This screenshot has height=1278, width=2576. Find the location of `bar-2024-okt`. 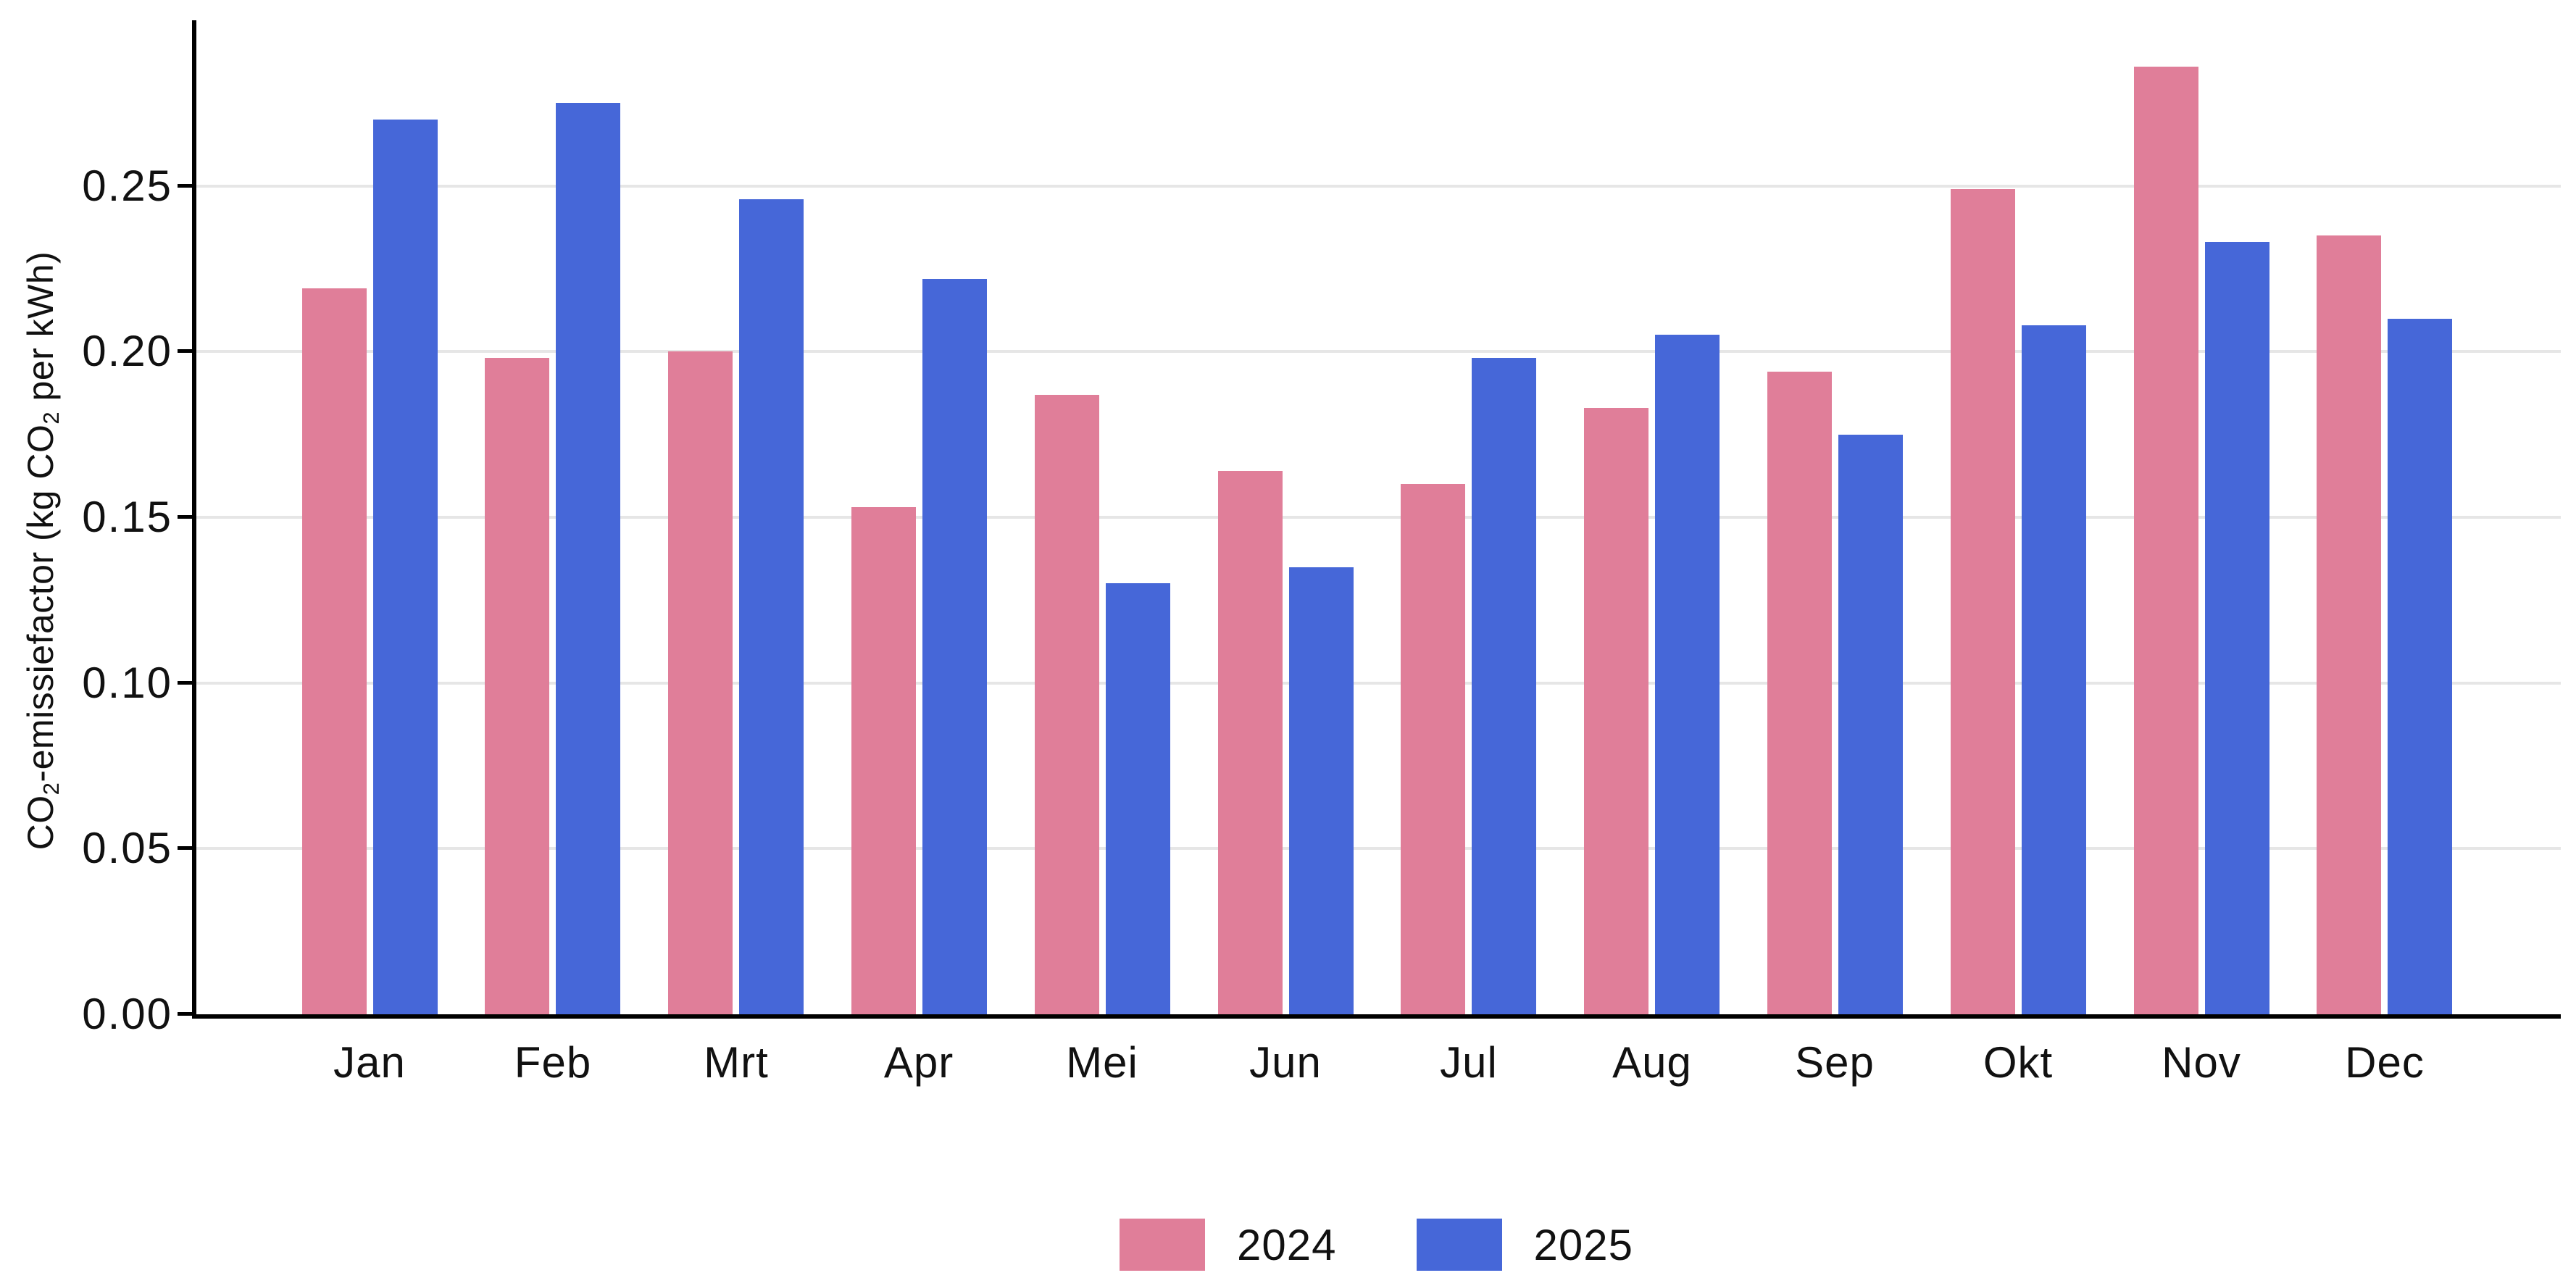

bar-2024-okt is located at coordinates (1983, 601).